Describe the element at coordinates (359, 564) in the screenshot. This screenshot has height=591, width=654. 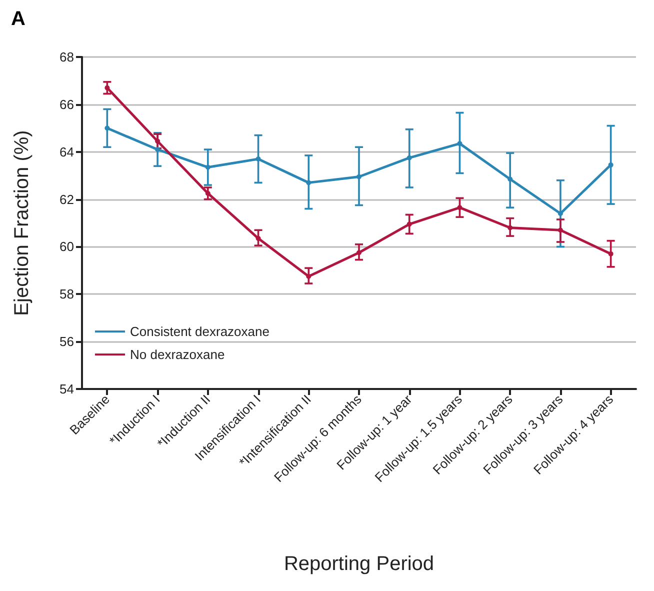
I see `x-axis-title: Reporting Period` at that location.